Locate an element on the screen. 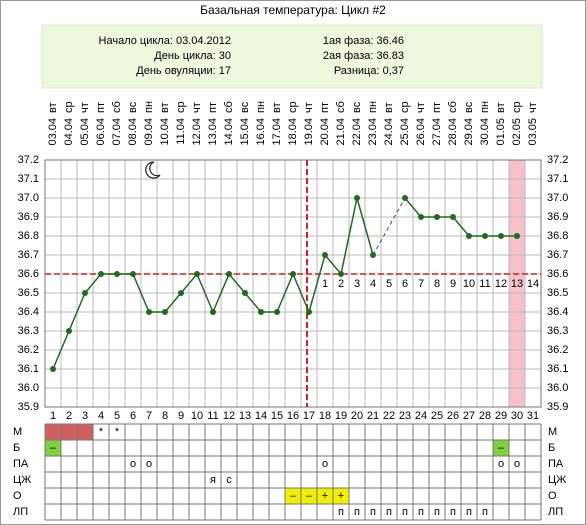 The height and width of the screenshot is (525, 586). x-tick-label: 16 is located at coordinates (293, 416).